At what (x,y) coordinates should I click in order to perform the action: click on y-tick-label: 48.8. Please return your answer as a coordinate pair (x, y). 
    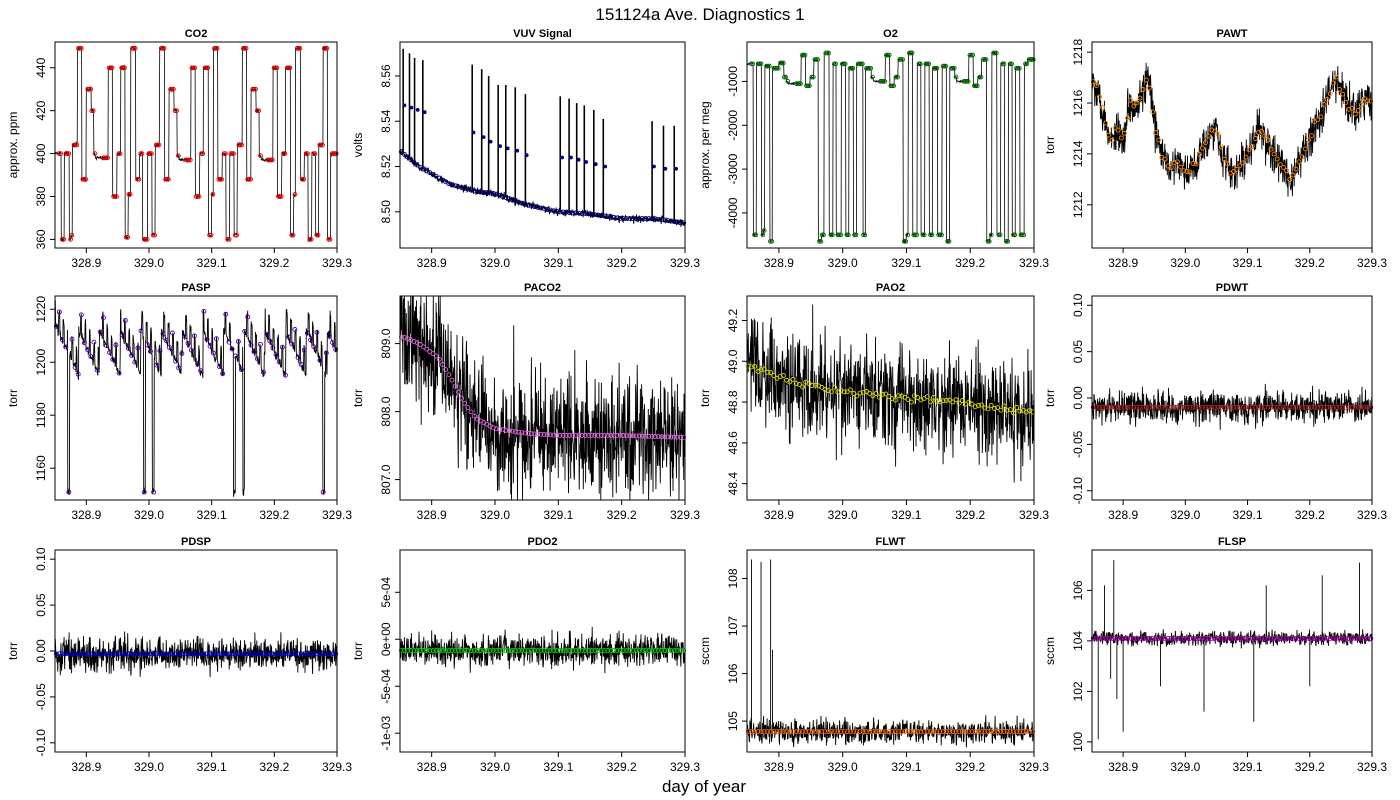
    Looking at the image, I should click on (733, 402).